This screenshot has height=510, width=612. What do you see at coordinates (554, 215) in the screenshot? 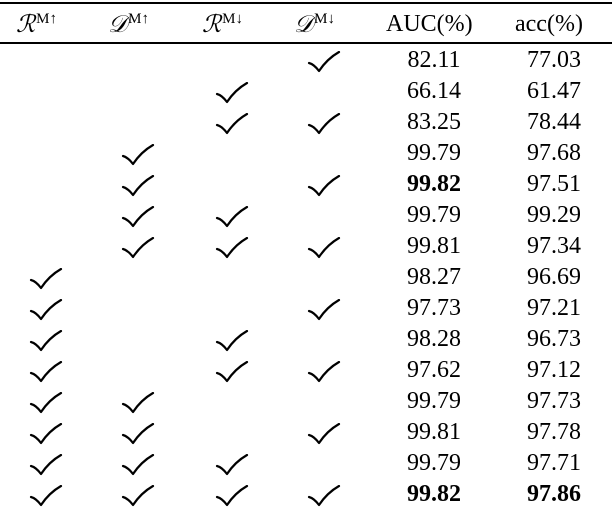
I see `acc-value: 99.29` at bounding box center [554, 215].